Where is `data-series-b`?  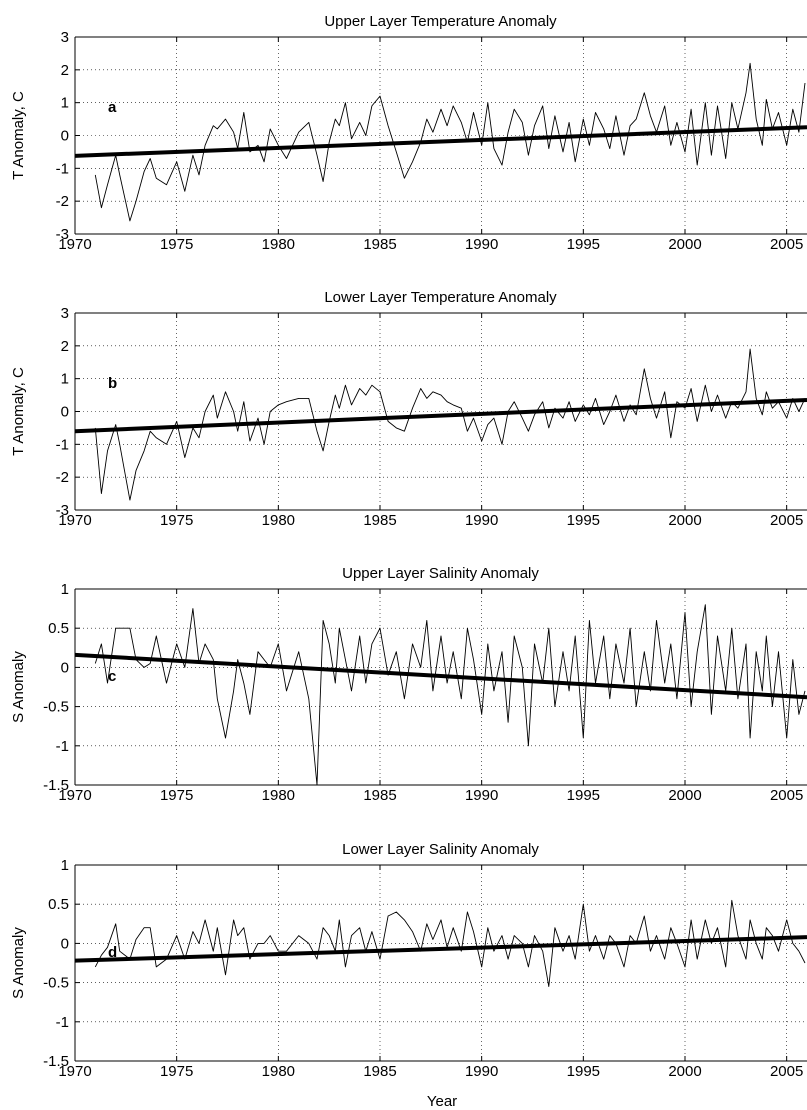 data-series-b is located at coordinates (450, 424).